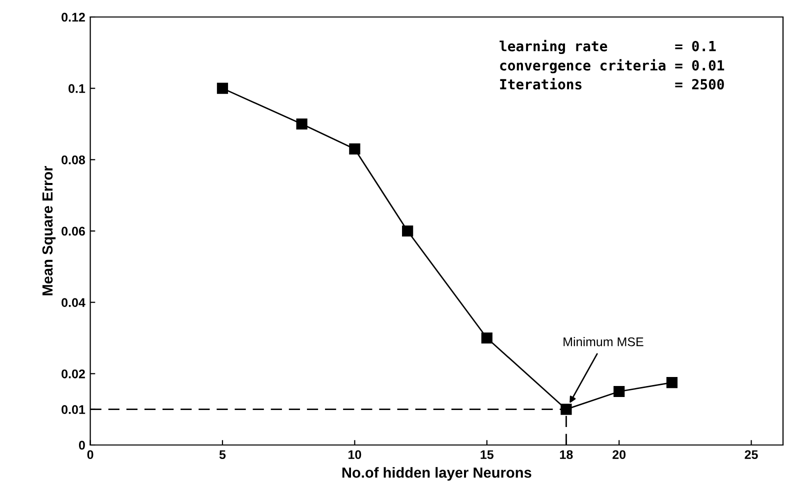 The height and width of the screenshot is (500, 799). What do you see at coordinates (619, 455) in the screenshot?
I see `x-tick-label: 20` at bounding box center [619, 455].